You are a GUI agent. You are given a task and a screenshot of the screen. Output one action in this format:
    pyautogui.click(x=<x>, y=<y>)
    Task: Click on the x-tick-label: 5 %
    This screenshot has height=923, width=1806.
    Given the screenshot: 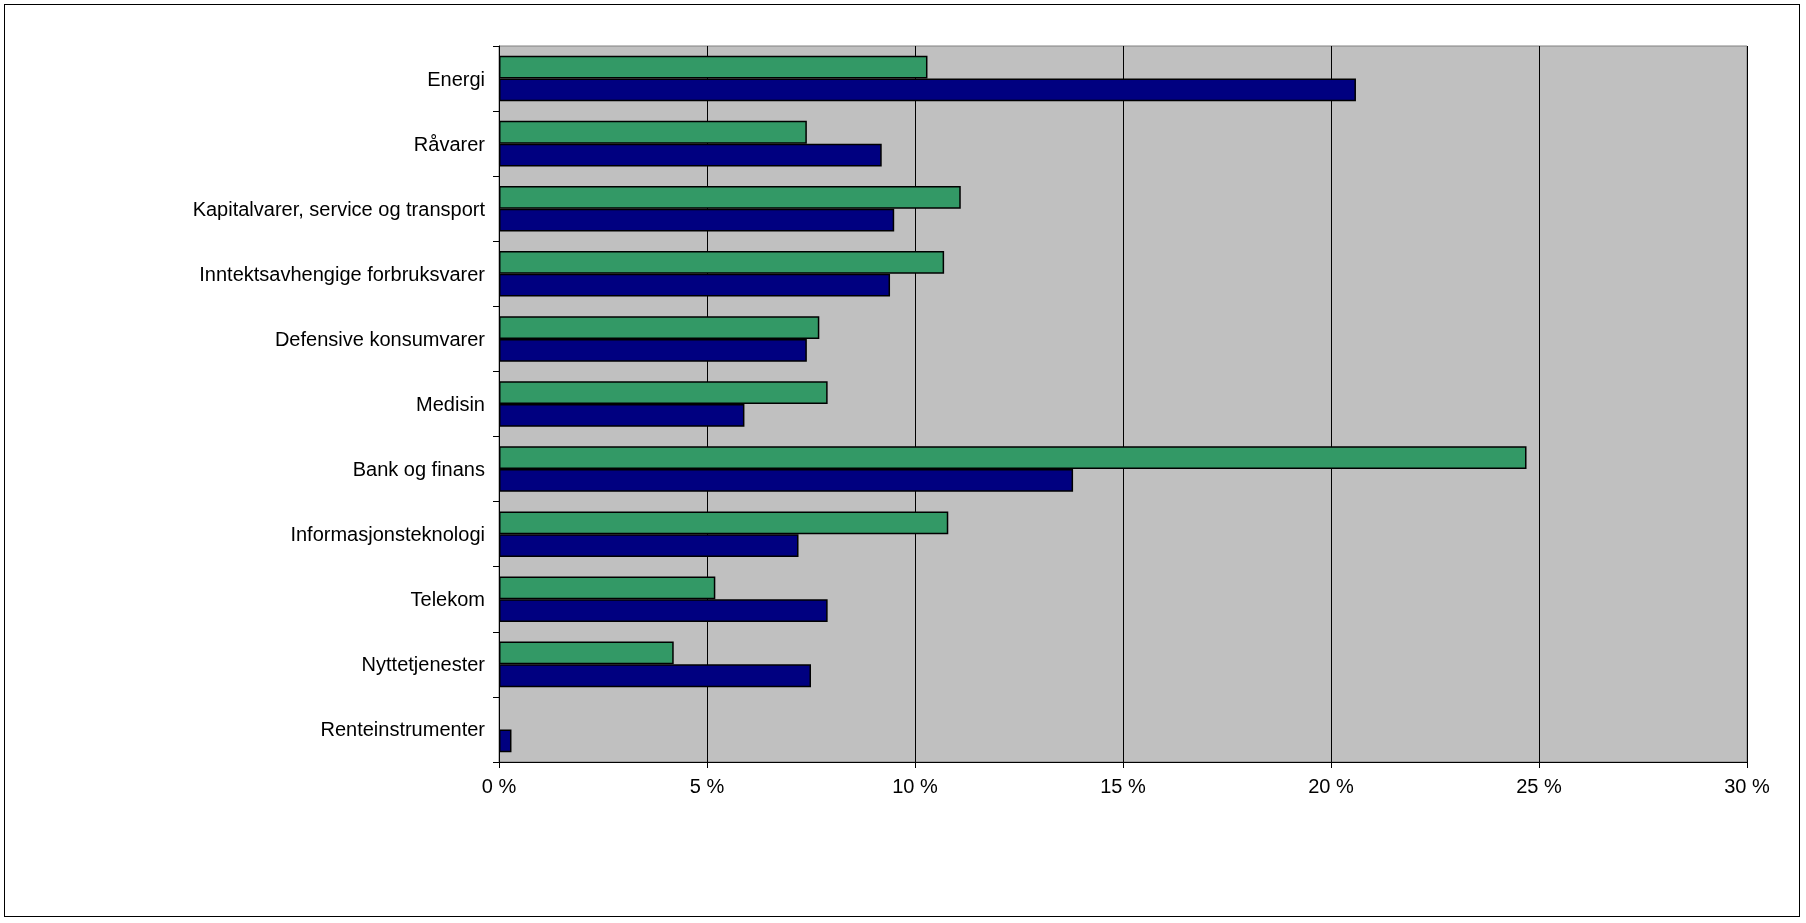 What is the action you would take?
    pyautogui.click(x=707, y=786)
    